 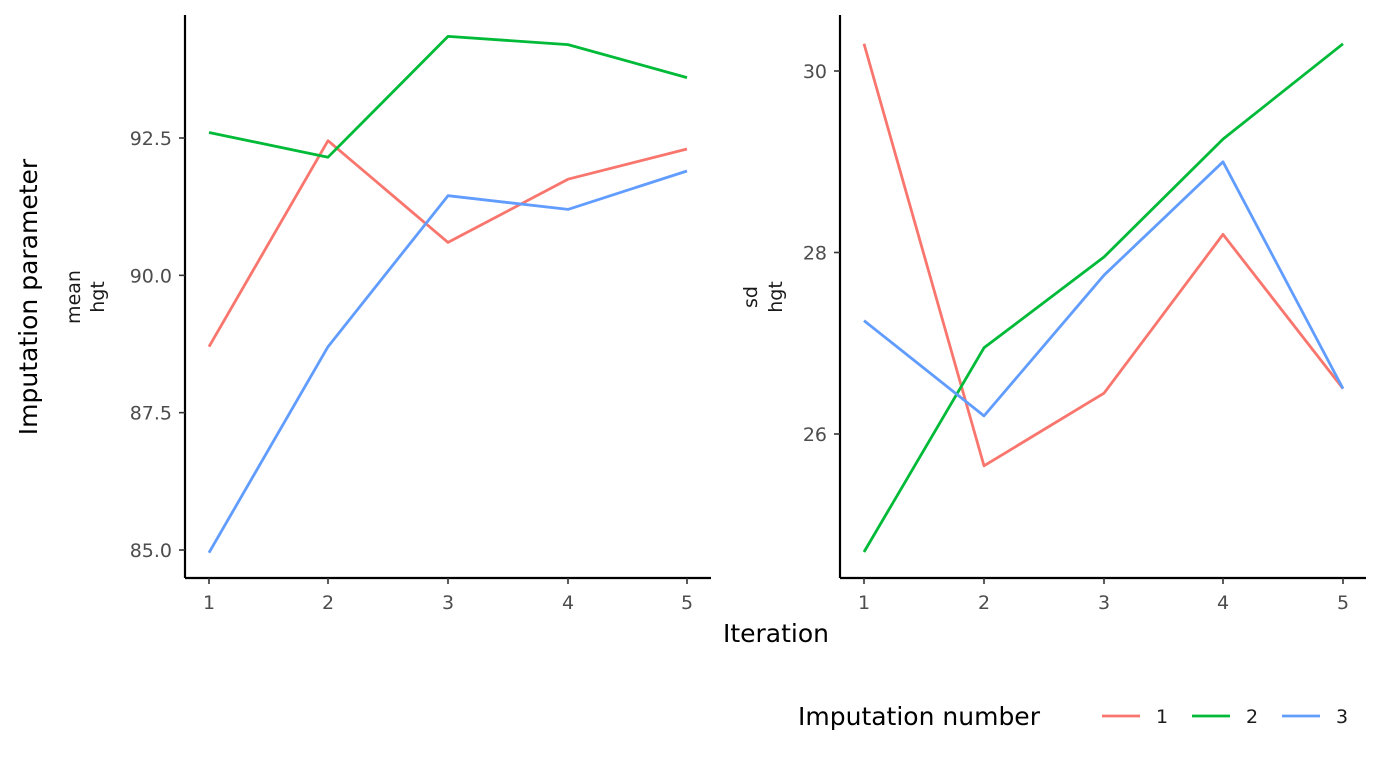 What do you see at coordinates (74, 297) in the screenshot?
I see `panel-label-line1: mean` at bounding box center [74, 297].